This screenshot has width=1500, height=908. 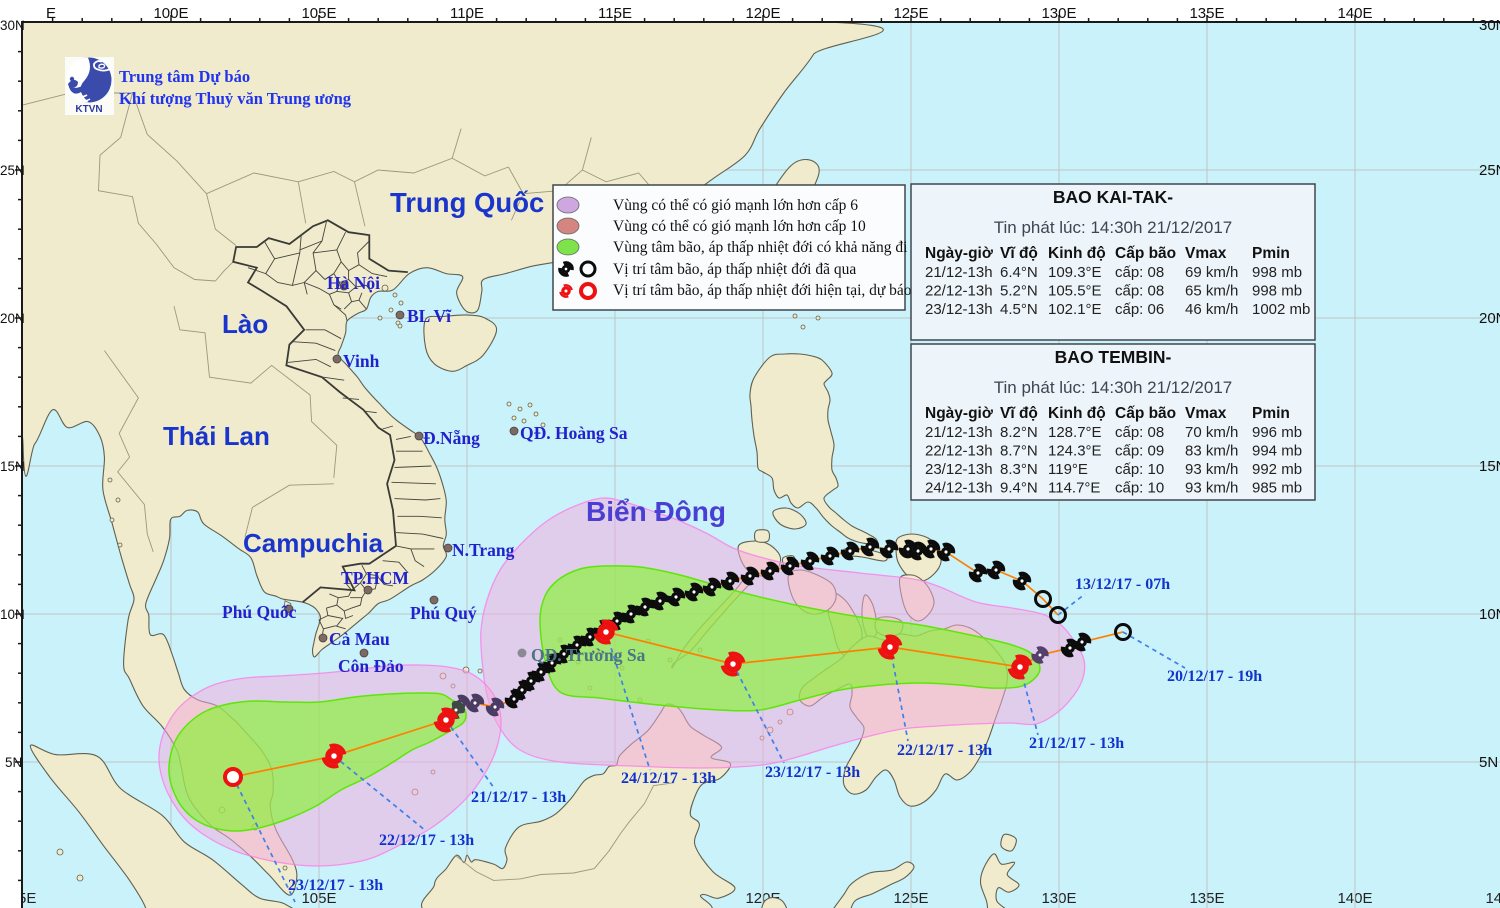 I want to click on svg-text: QĐ. Hoàng Sa, so click(x=574, y=433).